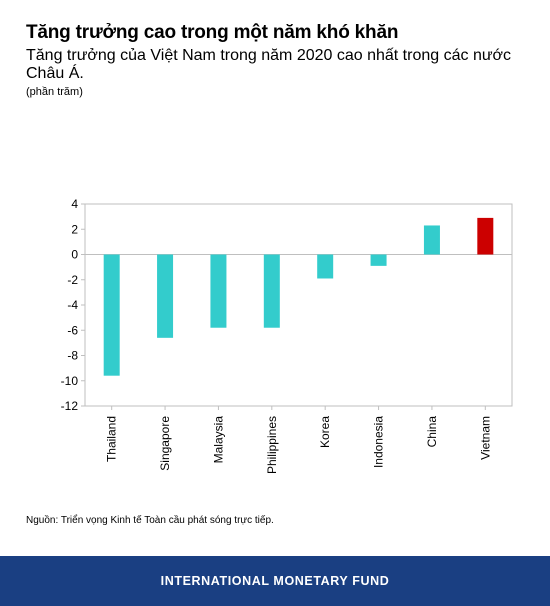  What do you see at coordinates (378, 260) in the screenshot?
I see `bar-indonesia` at bounding box center [378, 260].